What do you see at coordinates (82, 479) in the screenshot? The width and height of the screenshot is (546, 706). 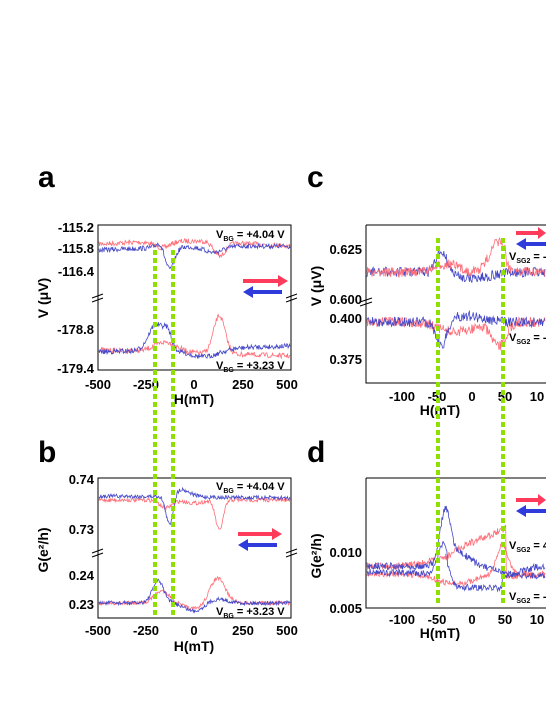 I see `y-tick-label: 0.74` at bounding box center [82, 479].